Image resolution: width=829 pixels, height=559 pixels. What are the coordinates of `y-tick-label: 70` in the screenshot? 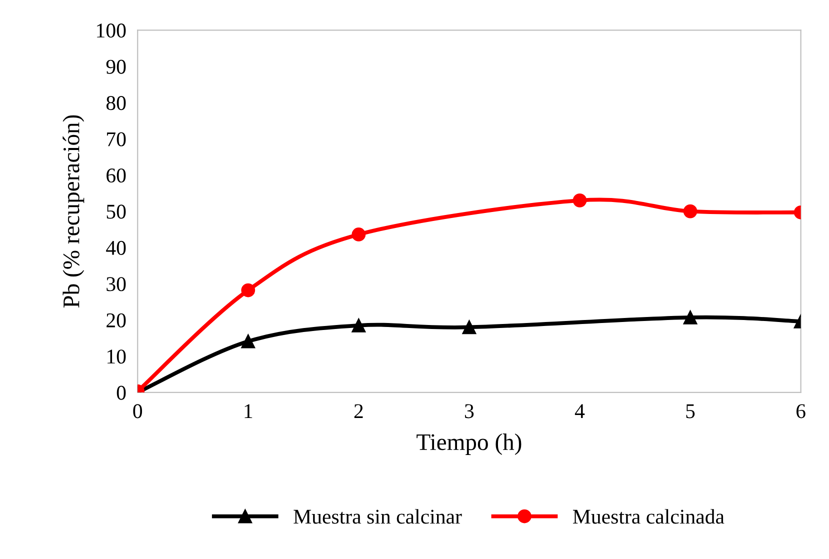 It's located at (116, 139).